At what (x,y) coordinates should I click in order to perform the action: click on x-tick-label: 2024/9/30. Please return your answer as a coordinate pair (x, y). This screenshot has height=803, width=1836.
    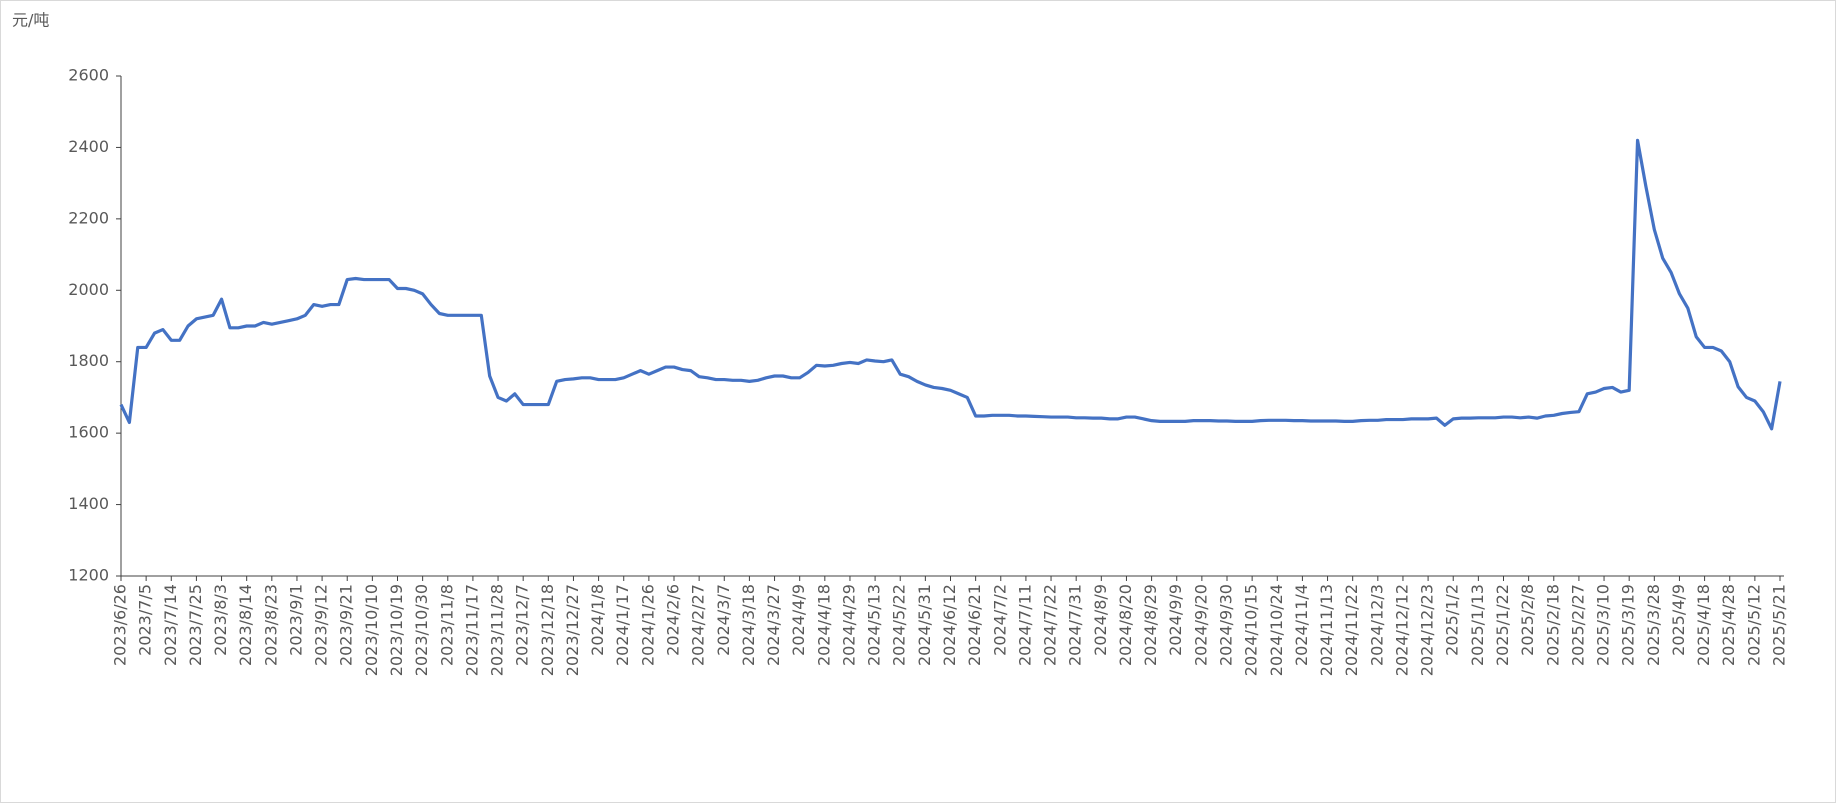
    Looking at the image, I should click on (1226, 625).